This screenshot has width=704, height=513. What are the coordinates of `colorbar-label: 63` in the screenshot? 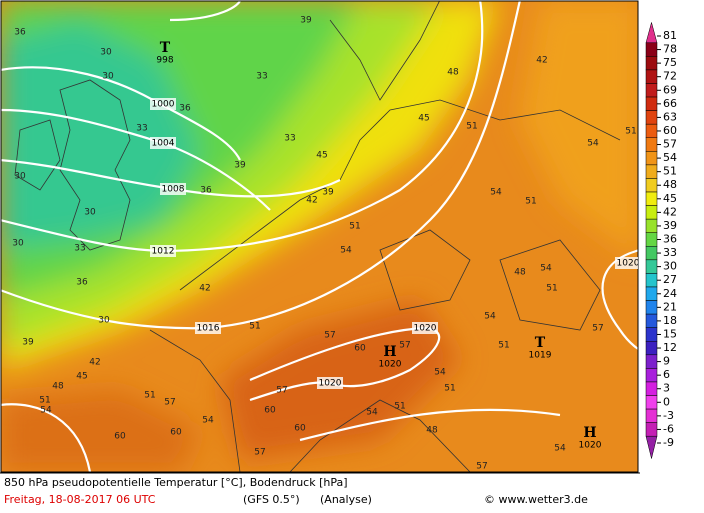 It's located at (670, 116).